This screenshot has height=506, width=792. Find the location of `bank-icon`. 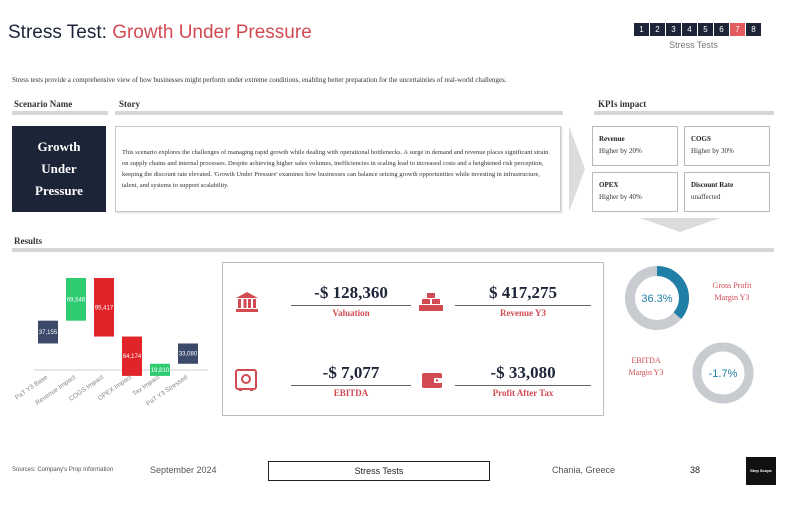

bank-icon is located at coordinates (247, 302).